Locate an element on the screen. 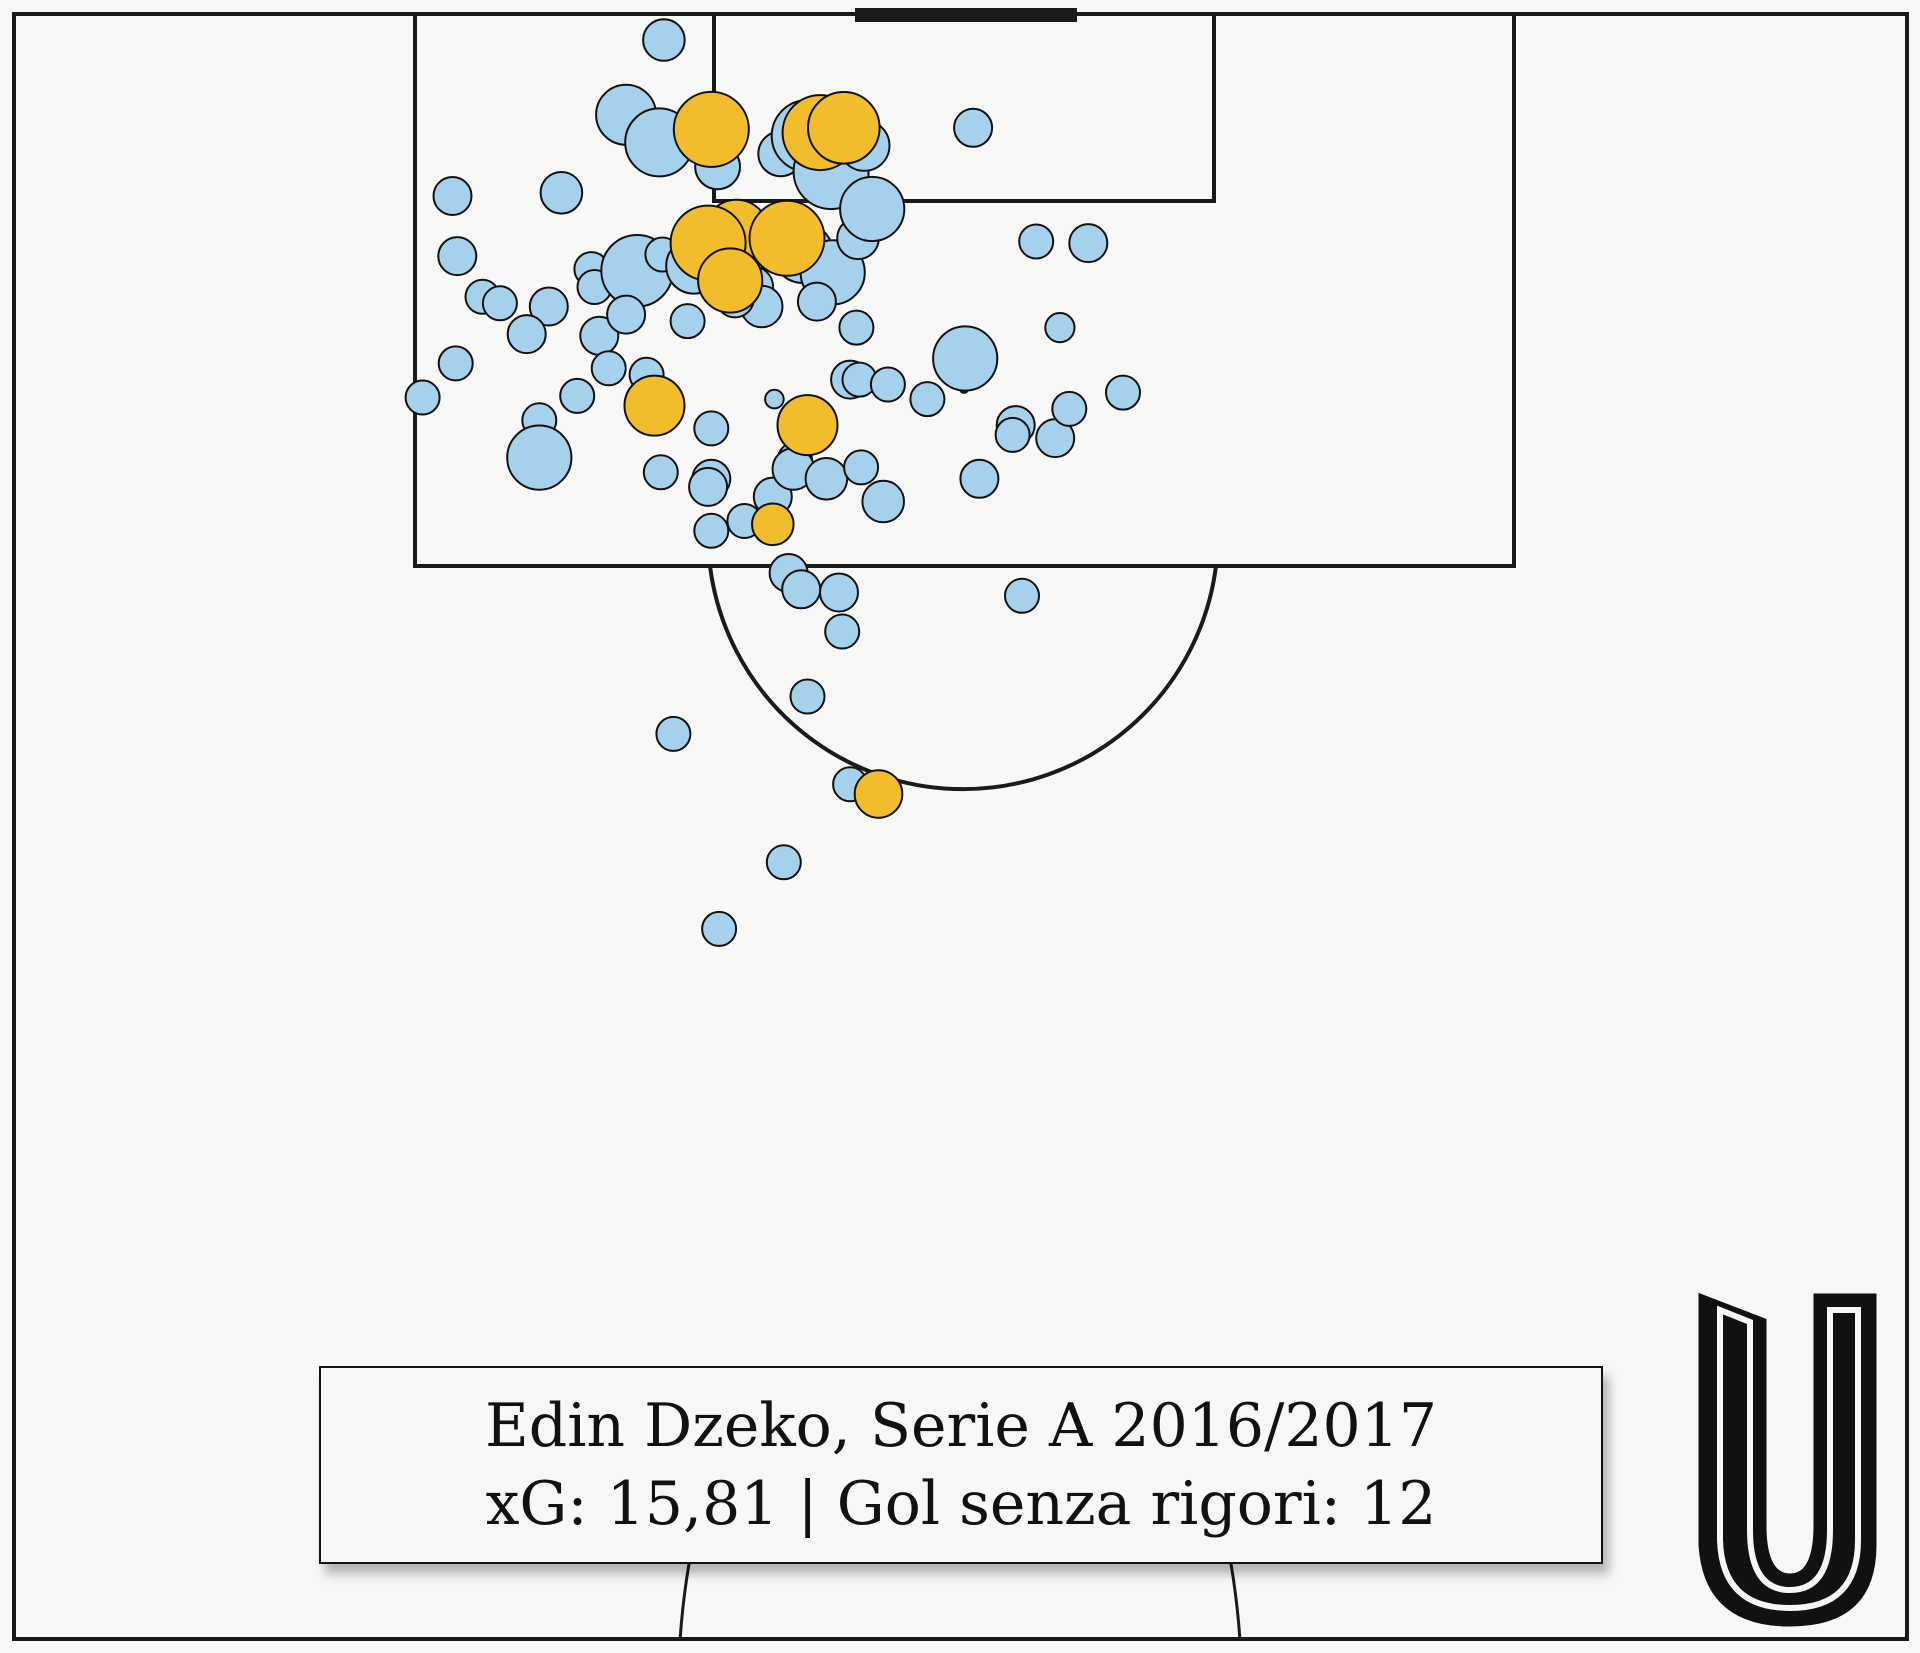 This screenshot has width=1920, height=1653. u-logo-inner is located at coordinates (1789, 1458).